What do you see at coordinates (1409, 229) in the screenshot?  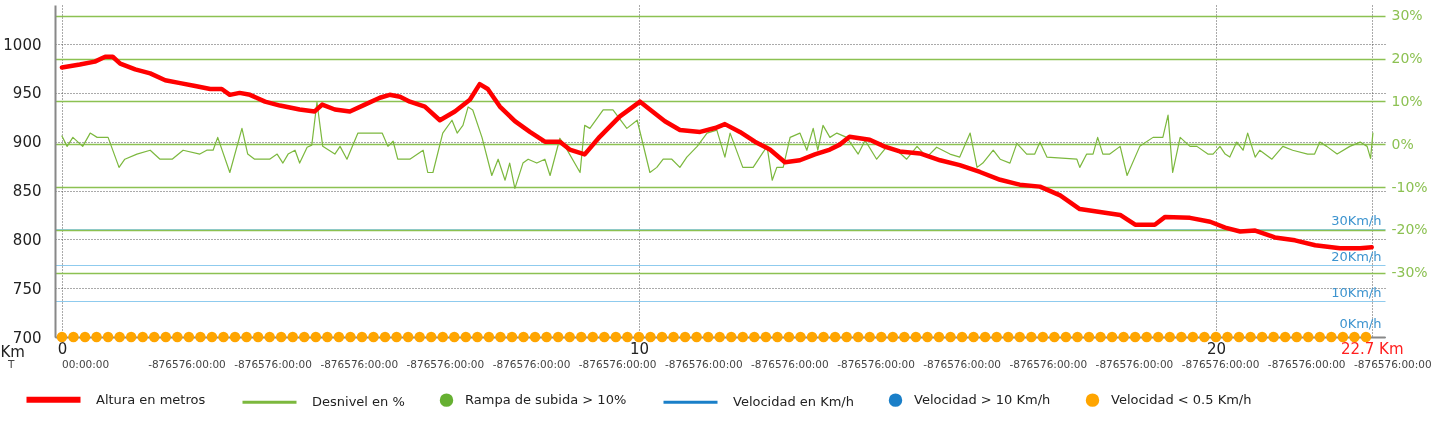 I see `y2-tick-label: -20%` at bounding box center [1409, 229].